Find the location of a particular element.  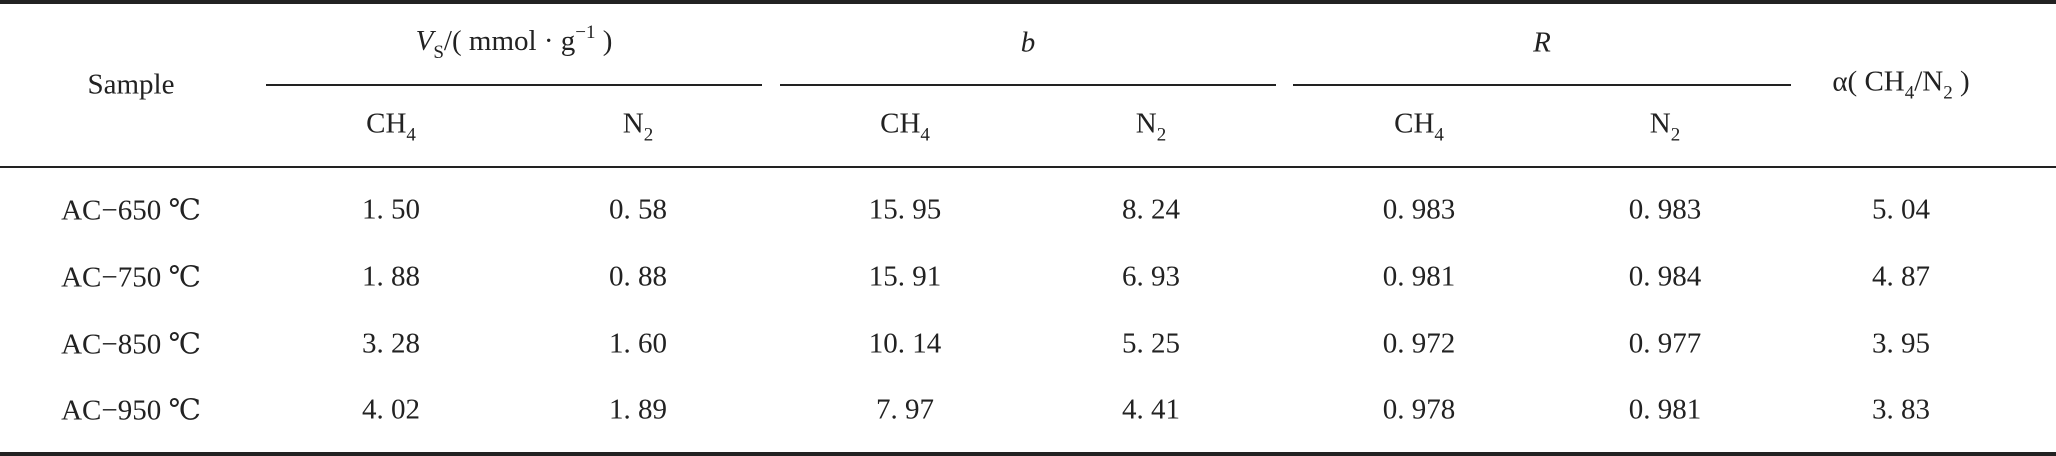

text-part: 0. 977 is located at coordinates (1665, 343).